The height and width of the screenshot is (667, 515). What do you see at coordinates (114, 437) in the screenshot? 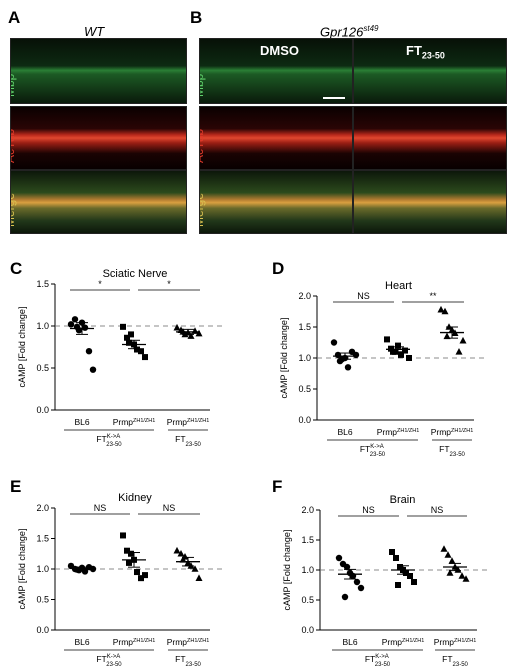
I see `group-sup-c-0: K->A` at bounding box center [114, 437].